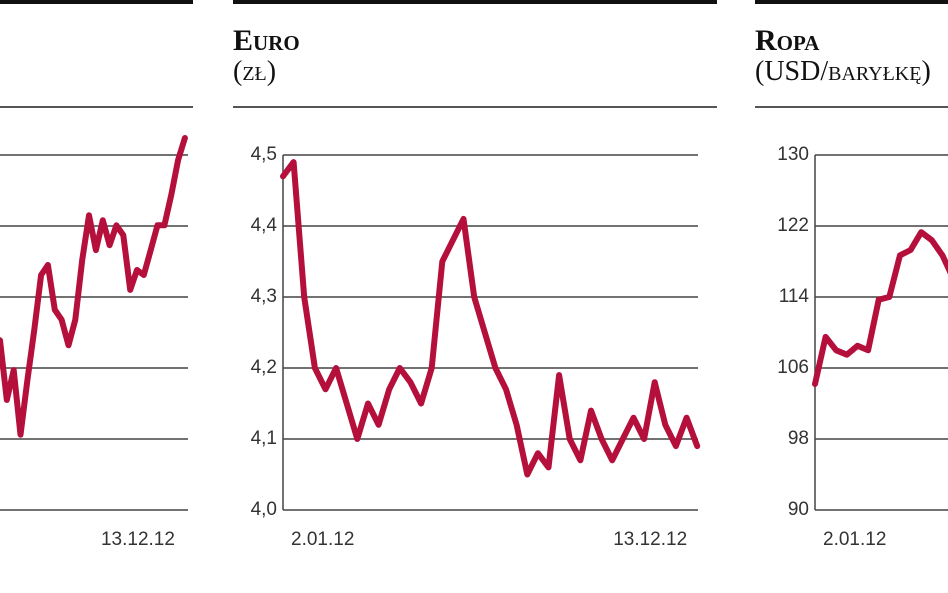  I want to click on y-tick-label: 4,4, so click(264, 225).